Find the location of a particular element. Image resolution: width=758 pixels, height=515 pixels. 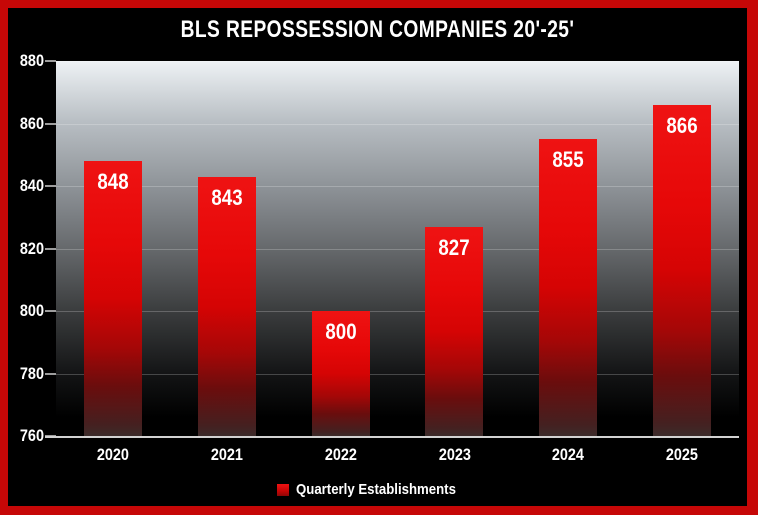

x-axis-label-2025: 2025 is located at coordinates (682, 454).